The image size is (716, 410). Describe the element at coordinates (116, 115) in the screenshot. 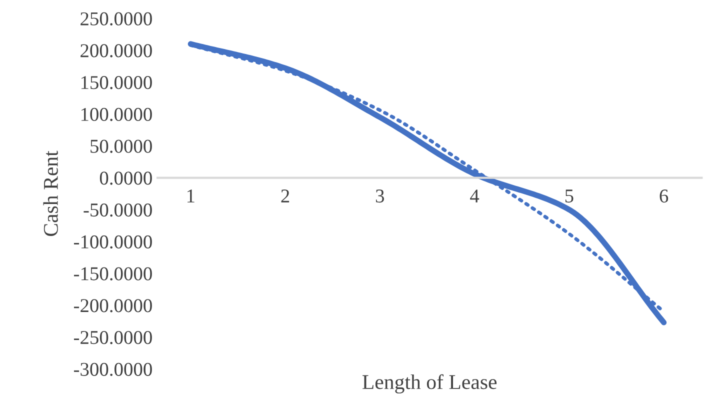

I see `y-tick-label: 100.0000` at that location.